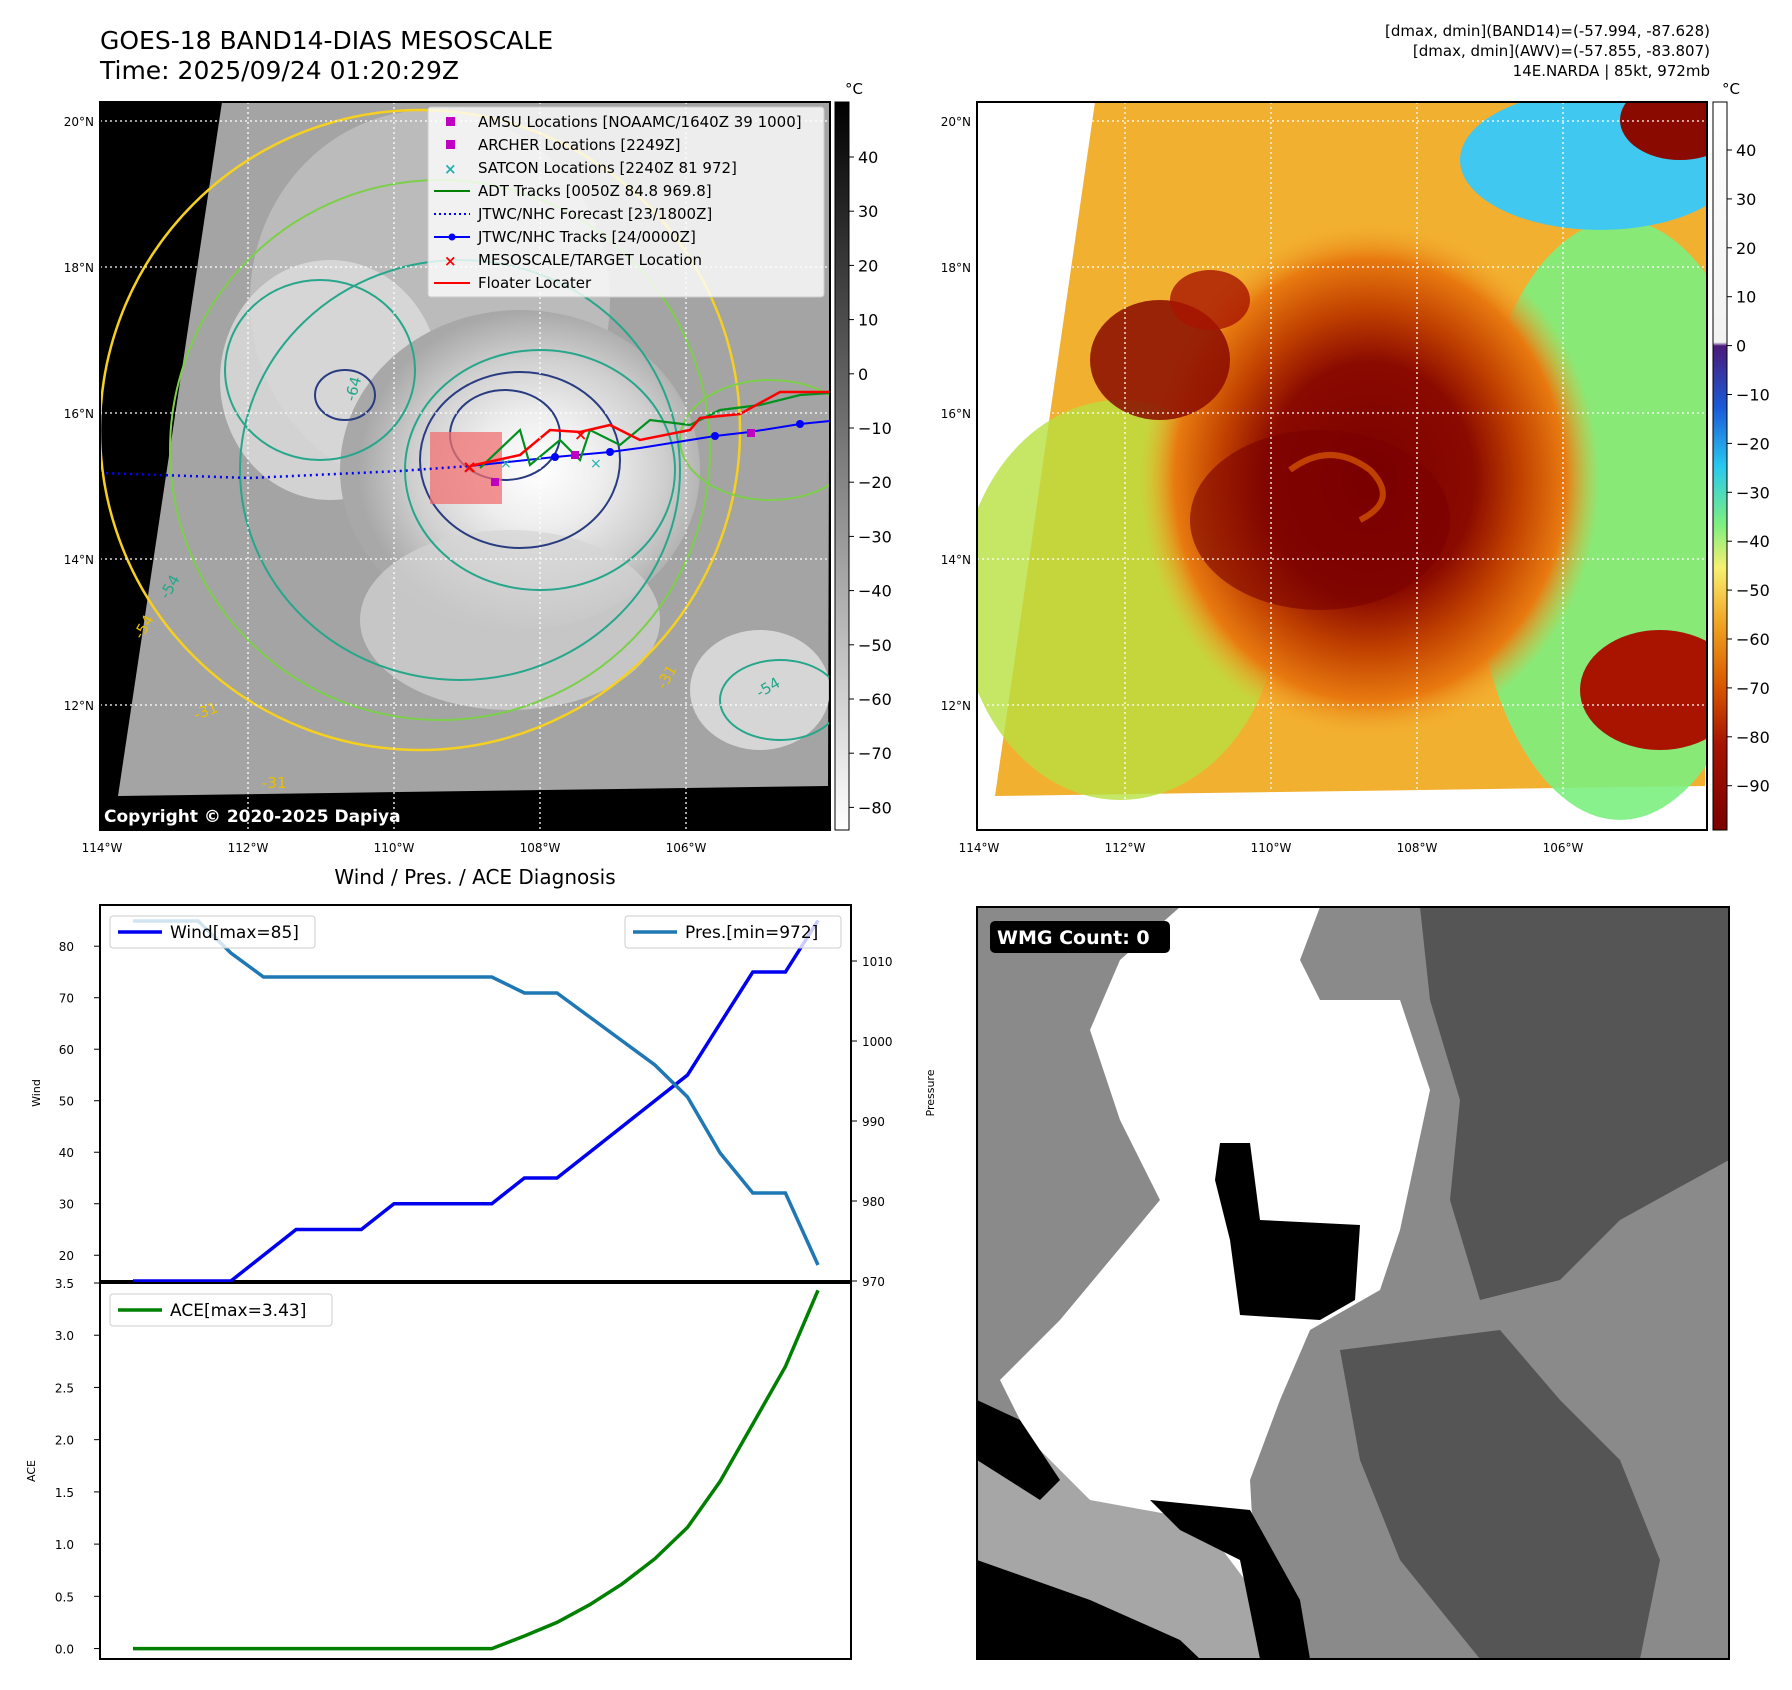  I want to click on wind-legend: Wind[max=85], so click(212, 932).